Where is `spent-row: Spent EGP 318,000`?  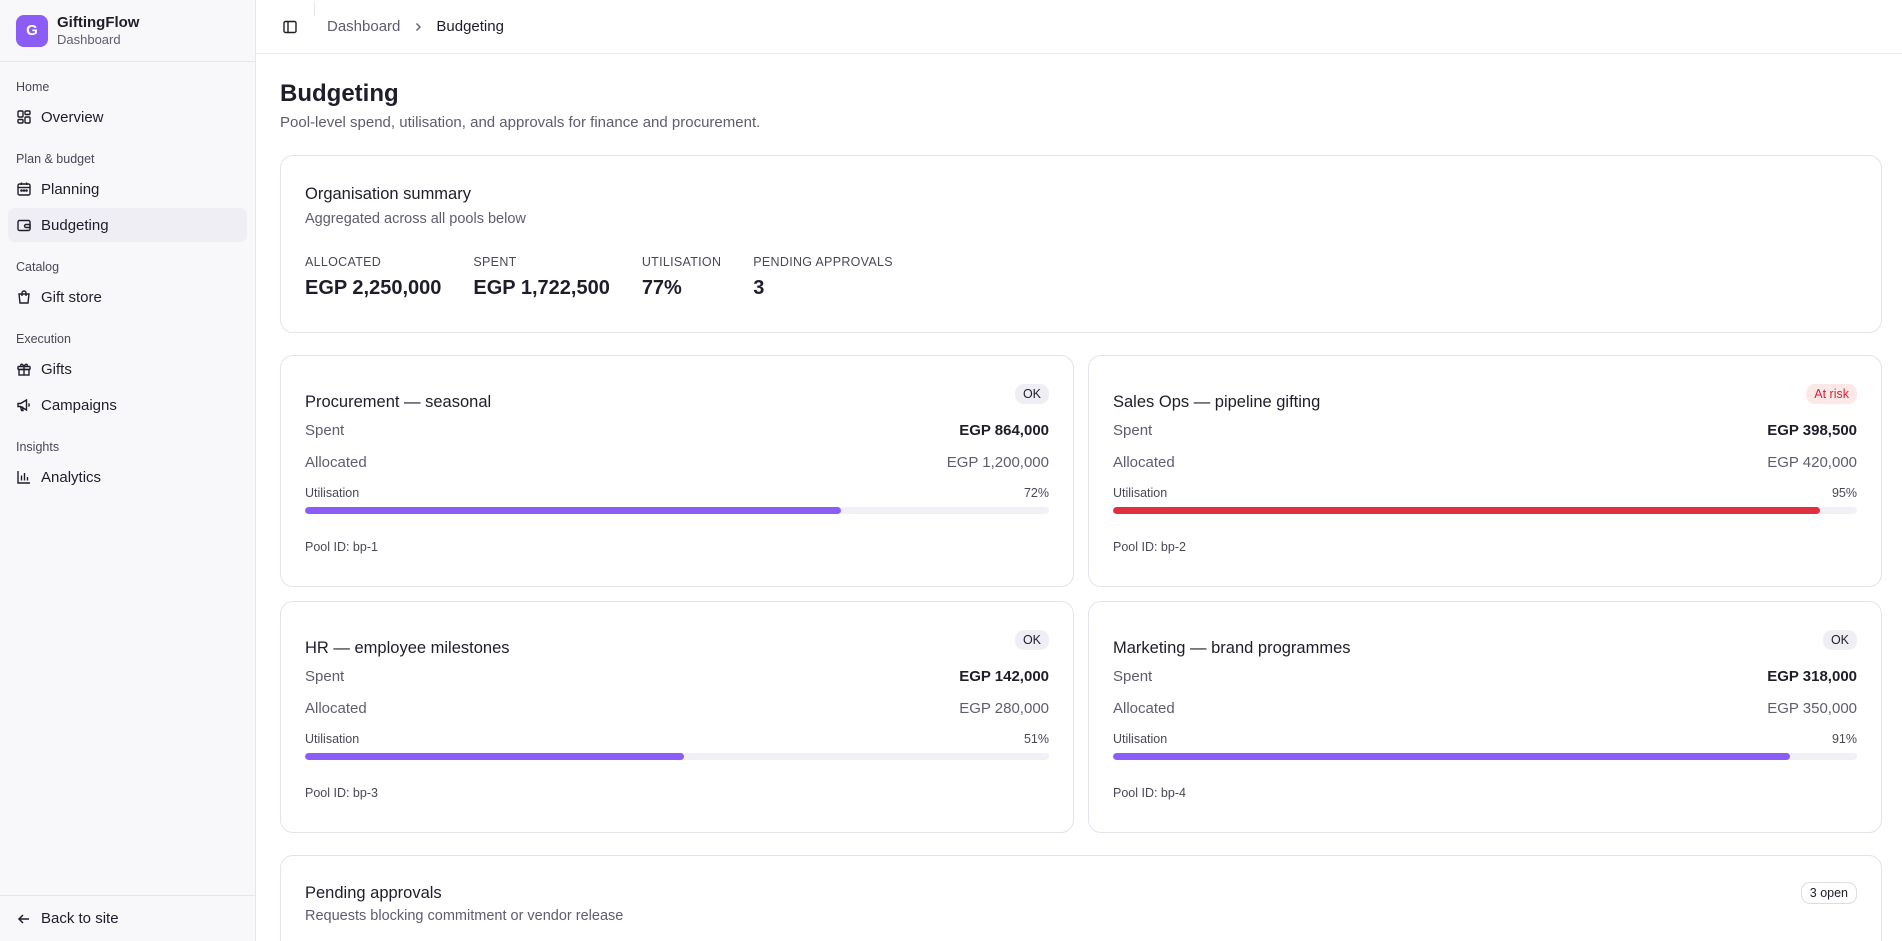 spent-row: Spent EGP 318,000 is located at coordinates (1485, 677).